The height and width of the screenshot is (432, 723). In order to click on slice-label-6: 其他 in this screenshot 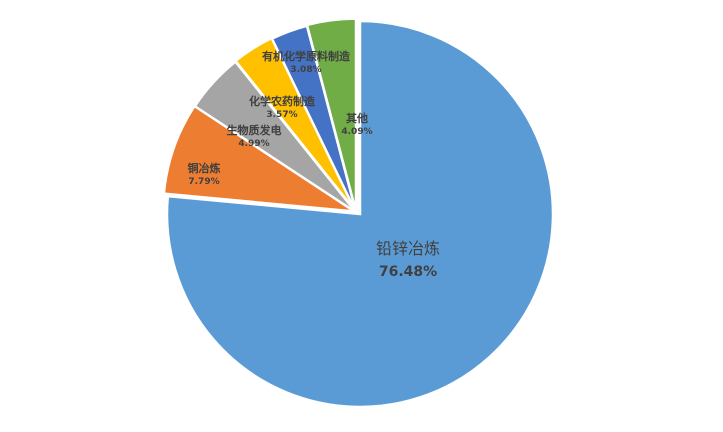, I will do `click(357, 118)`.